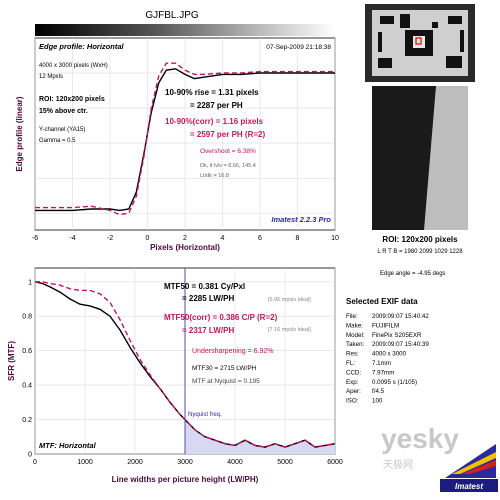 The height and width of the screenshot is (500, 500). What do you see at coordinates (73, 66) in the screenshot?
I see `info-resolution: 4000 x 3000 pixels (WxH)` at bounding box center [73, 66].